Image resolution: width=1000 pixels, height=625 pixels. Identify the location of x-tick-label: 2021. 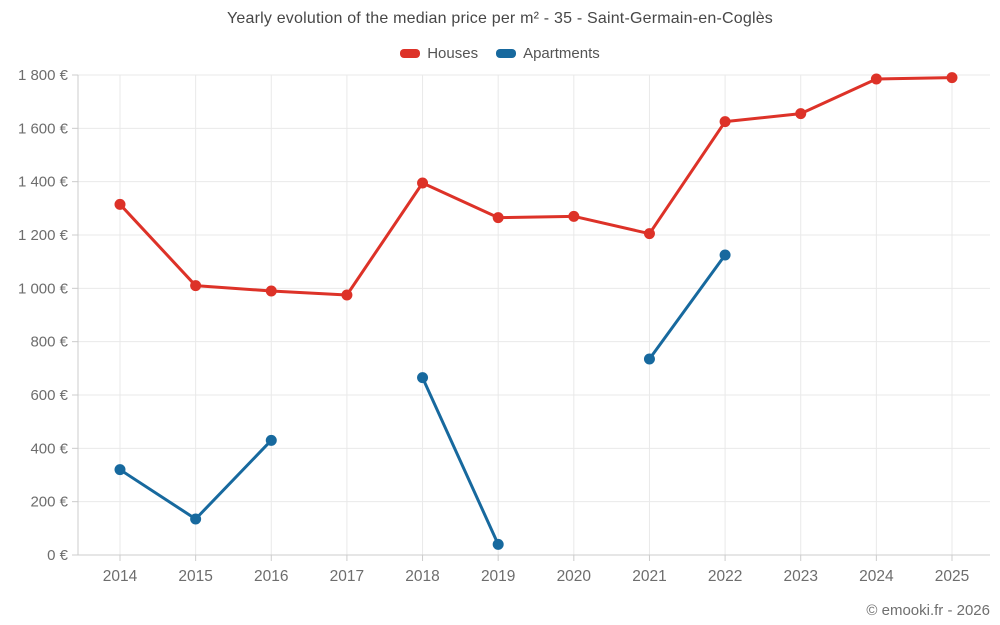
(649, 576).